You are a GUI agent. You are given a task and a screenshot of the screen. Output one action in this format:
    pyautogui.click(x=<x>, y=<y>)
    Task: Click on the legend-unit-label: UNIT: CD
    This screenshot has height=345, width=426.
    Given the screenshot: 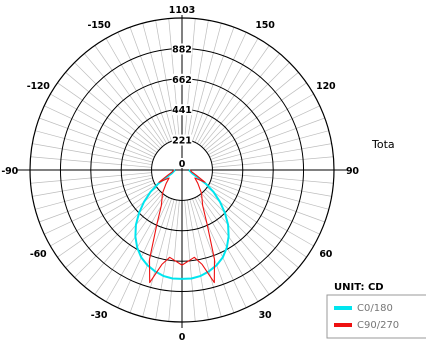 What is the action you would take?
    pyautogui.click(x=359, y=287)
    